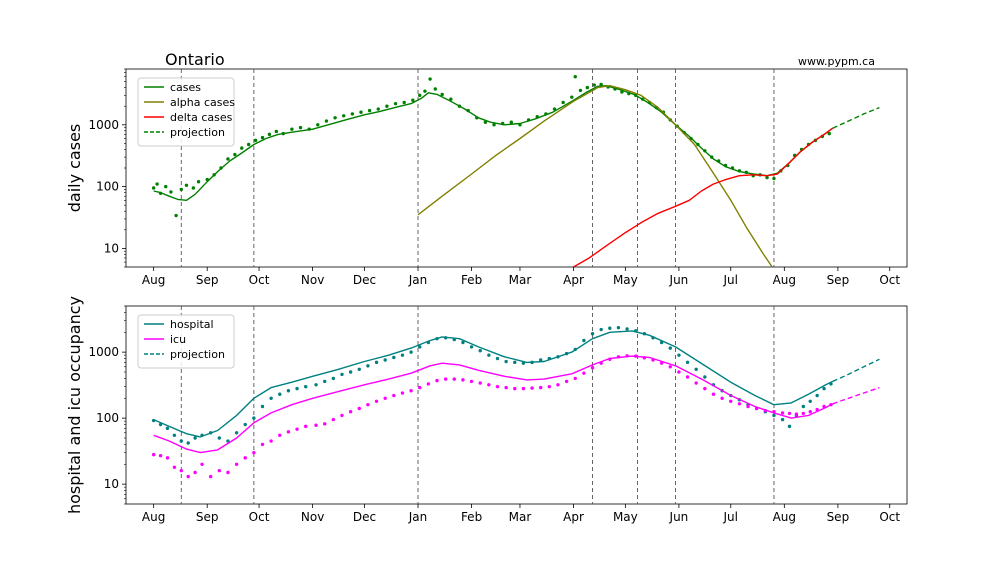 Image resolution: width=1008 pixels, height=576 pixels. I want to click on x-tick-label: Apr, so click(573, 280).